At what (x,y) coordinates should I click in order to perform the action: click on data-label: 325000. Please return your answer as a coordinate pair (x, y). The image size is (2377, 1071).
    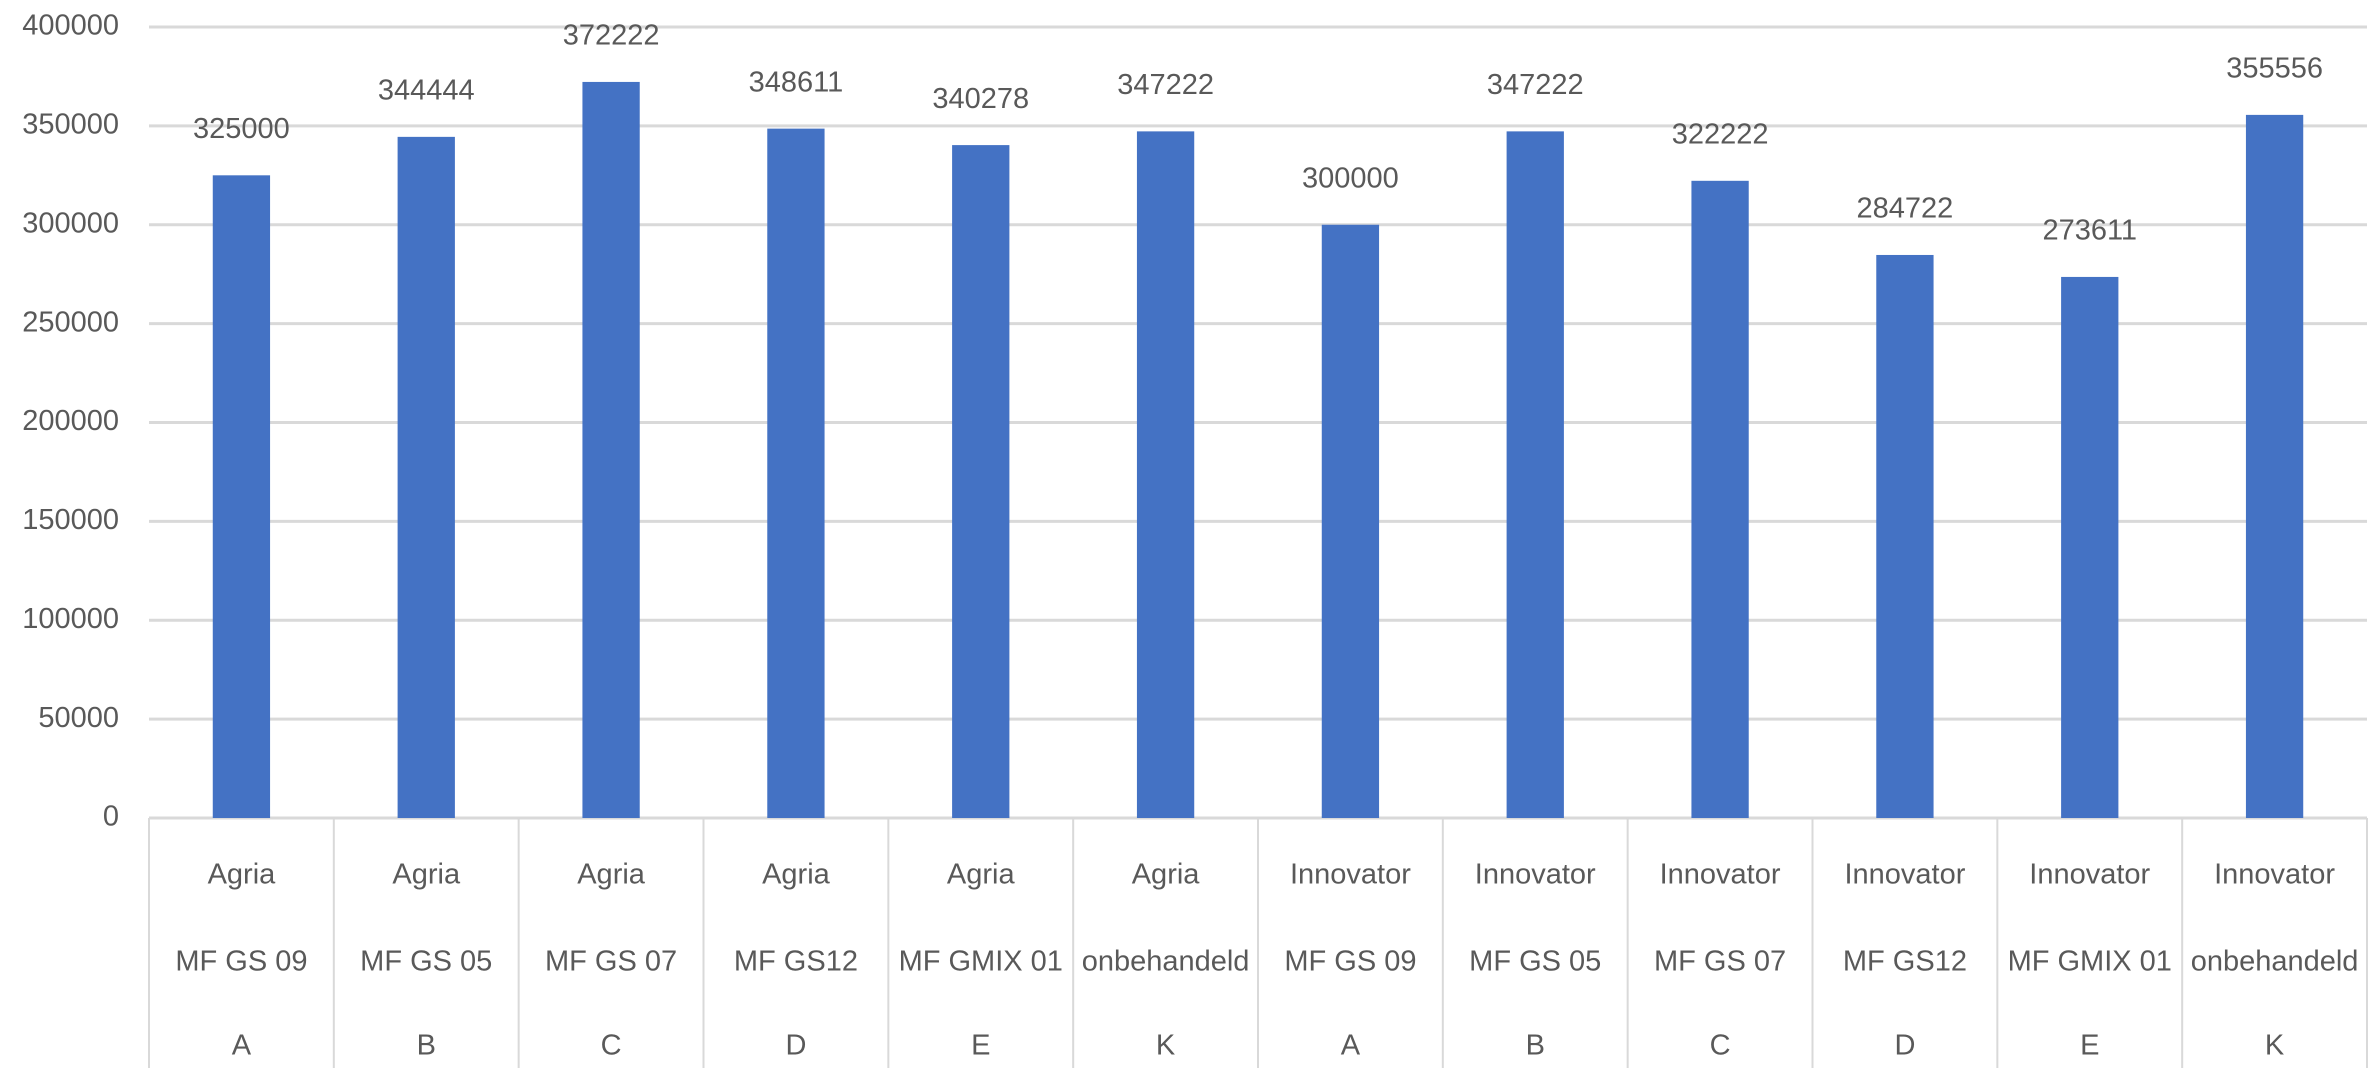
    Looking at the image, I should click on (241, 129).